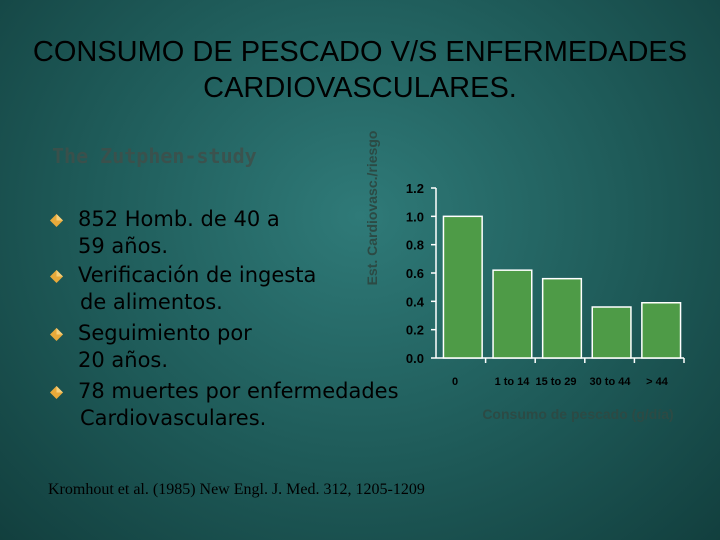  What do you see at coordinates (360, 88) in the screenshot?
I see `slide-title-line-2: CARDIOVASCULARES.` at bounding box center [360, 88].